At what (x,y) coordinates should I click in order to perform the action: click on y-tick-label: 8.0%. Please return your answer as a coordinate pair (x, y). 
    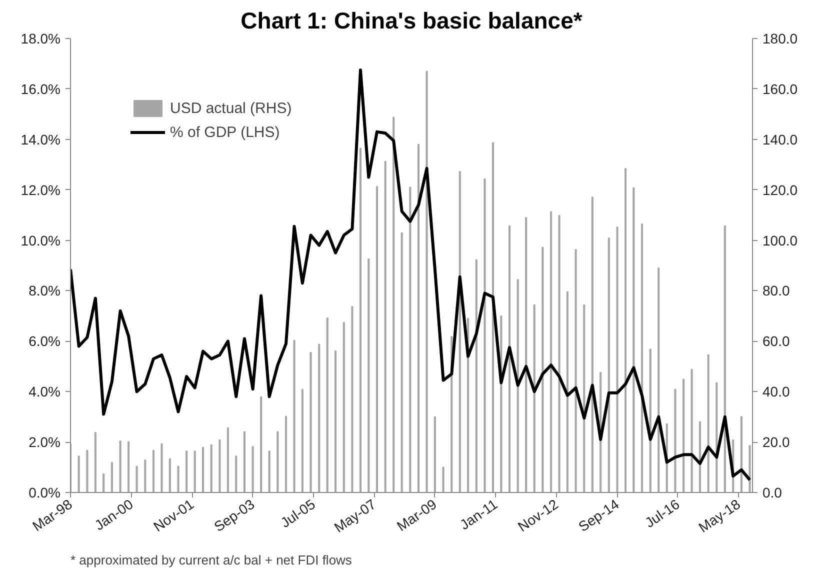
    Looking at the image, I should click on (44, 290).